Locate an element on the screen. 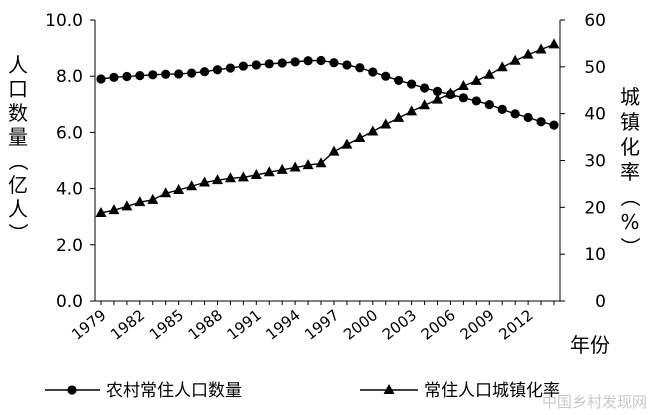  legend-label-urban: 常住人口城镇化率 is located at coordinates (492, 391).